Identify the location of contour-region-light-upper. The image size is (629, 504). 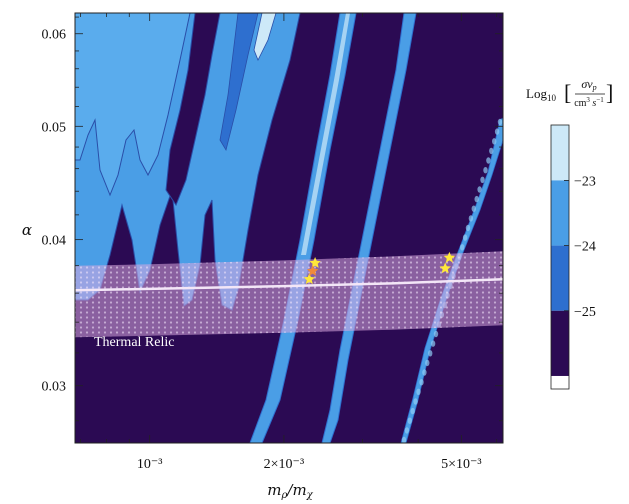
(265, 37).